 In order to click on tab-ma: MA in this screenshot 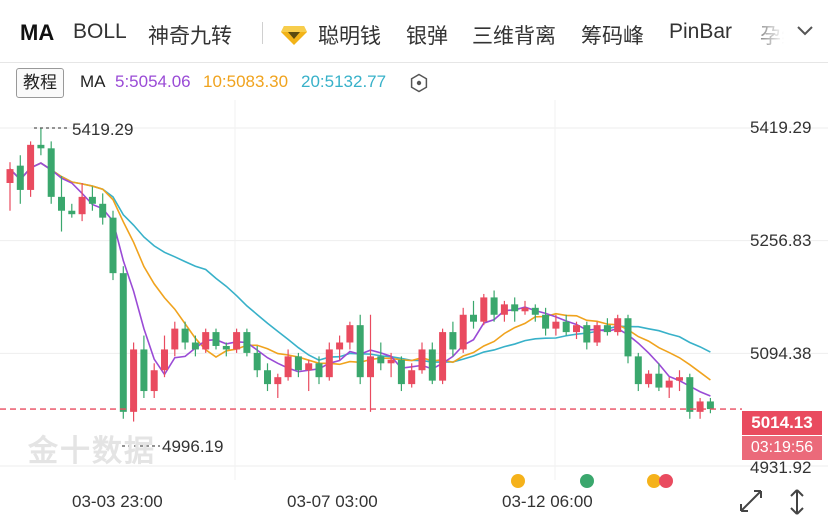, I will do `click(37, 32)`.